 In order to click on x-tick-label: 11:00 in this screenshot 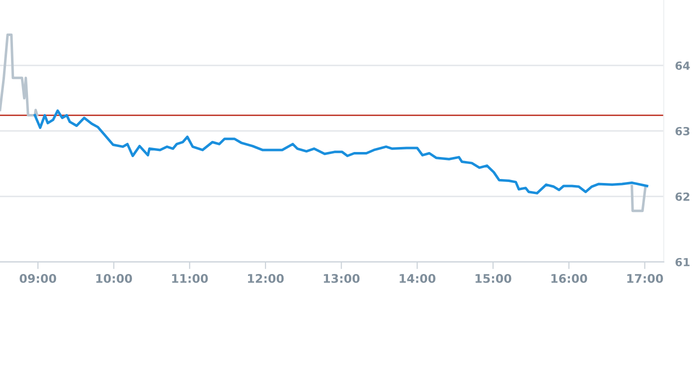, I will do `click(190, 278)`.